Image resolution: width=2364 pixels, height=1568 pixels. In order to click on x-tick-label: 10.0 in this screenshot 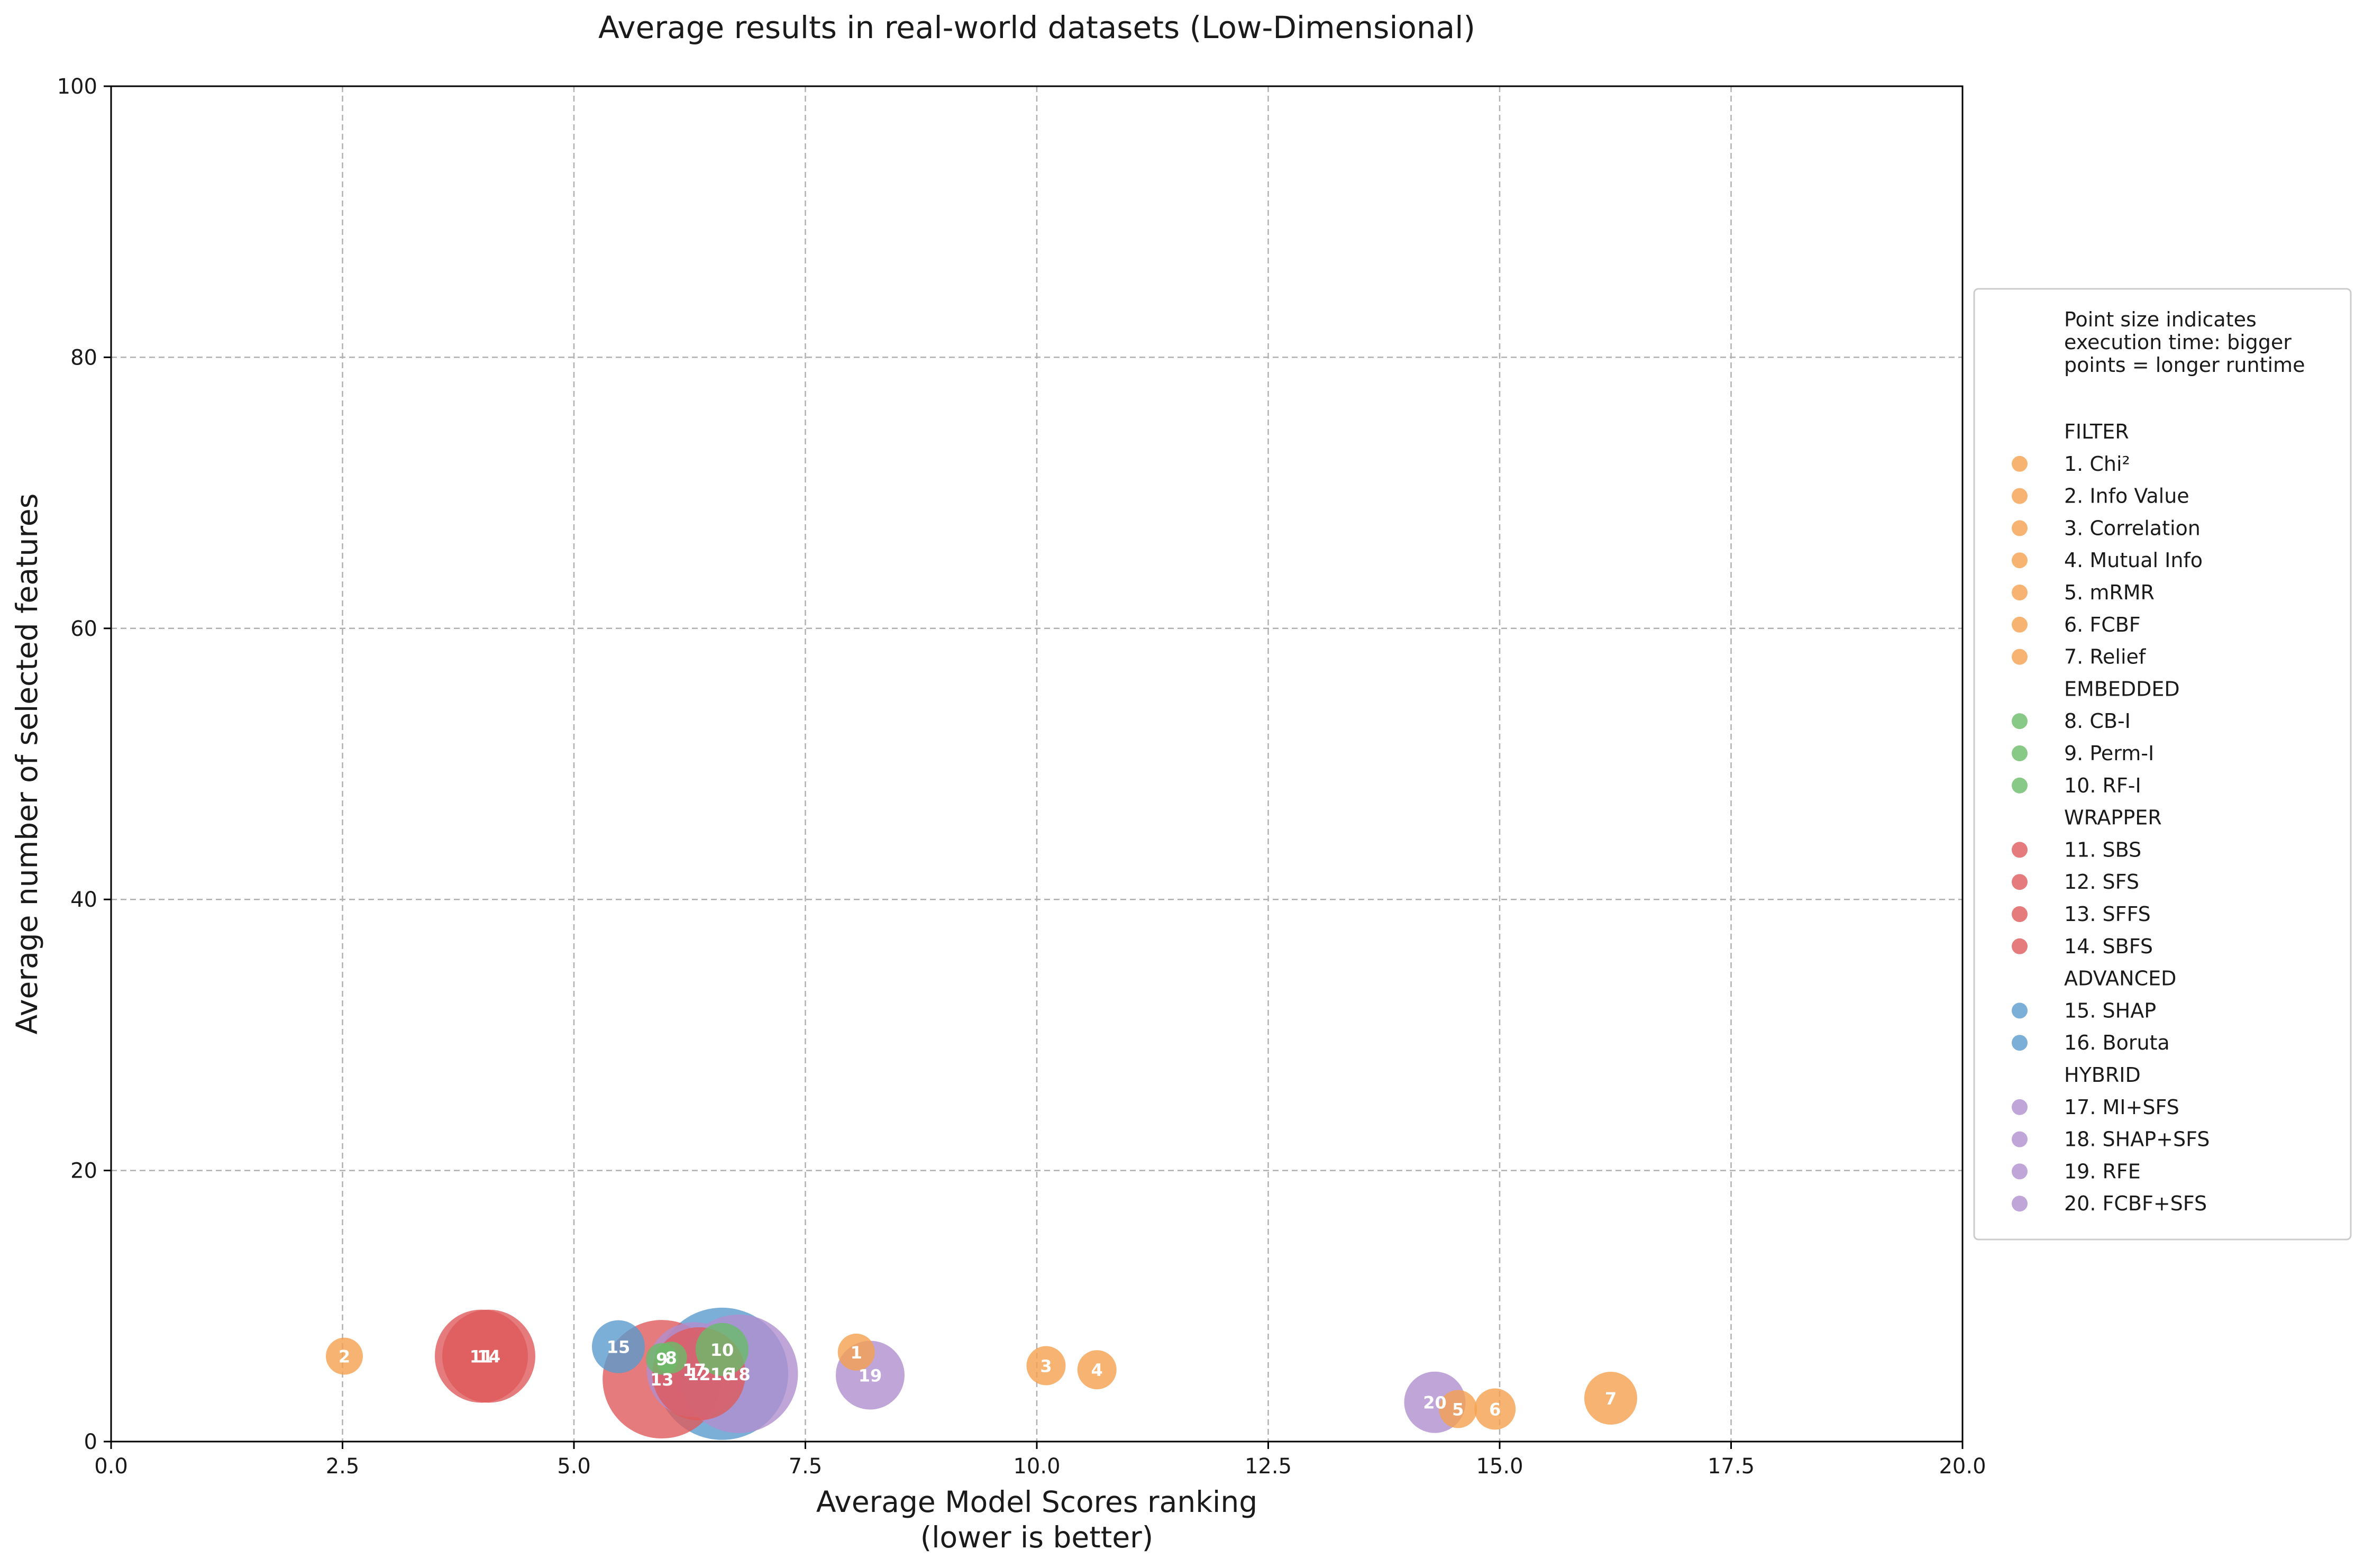, I will do `click(1036, 1467)`.